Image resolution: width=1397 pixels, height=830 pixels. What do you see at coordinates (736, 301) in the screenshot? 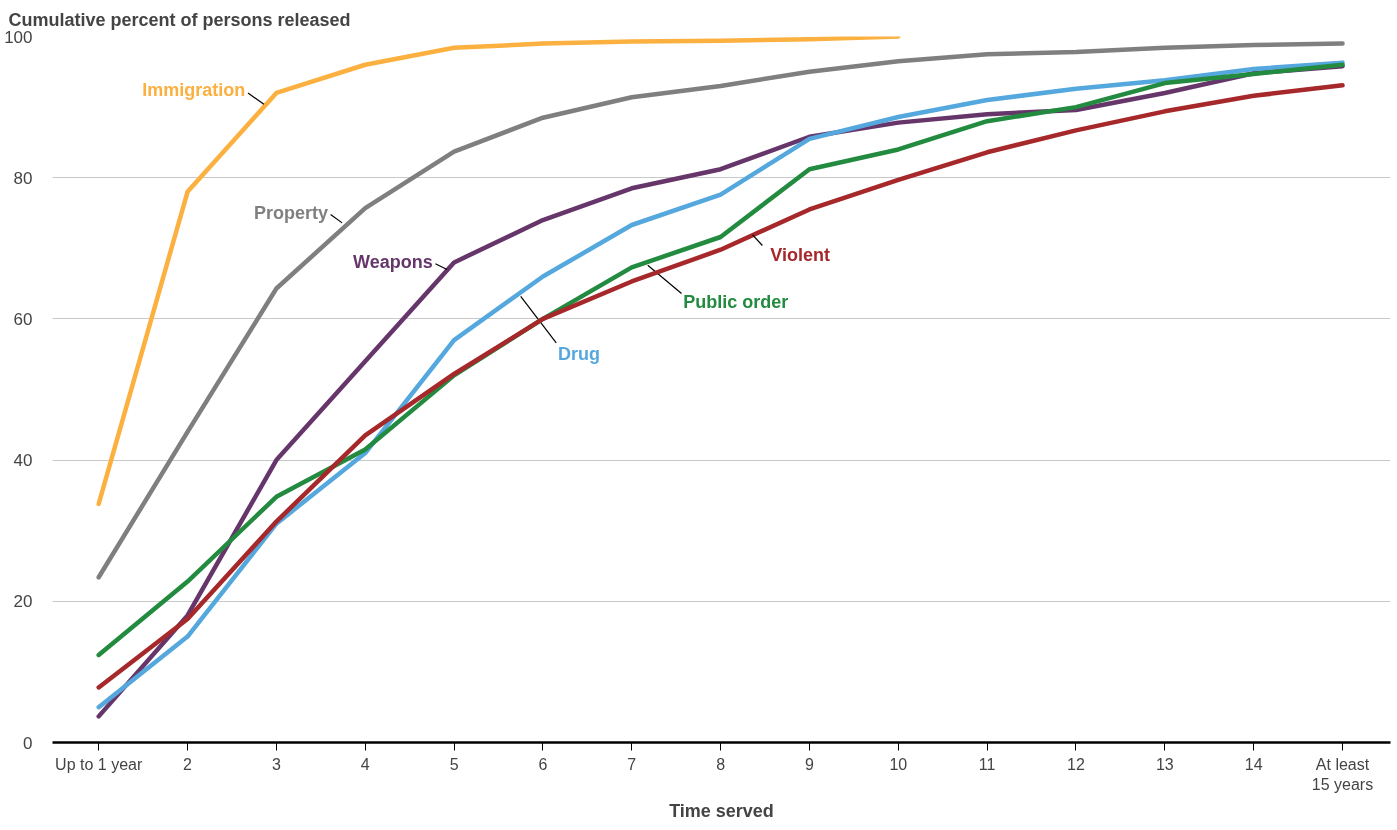
I see `text: Public order` at bounding box center [736, 301].